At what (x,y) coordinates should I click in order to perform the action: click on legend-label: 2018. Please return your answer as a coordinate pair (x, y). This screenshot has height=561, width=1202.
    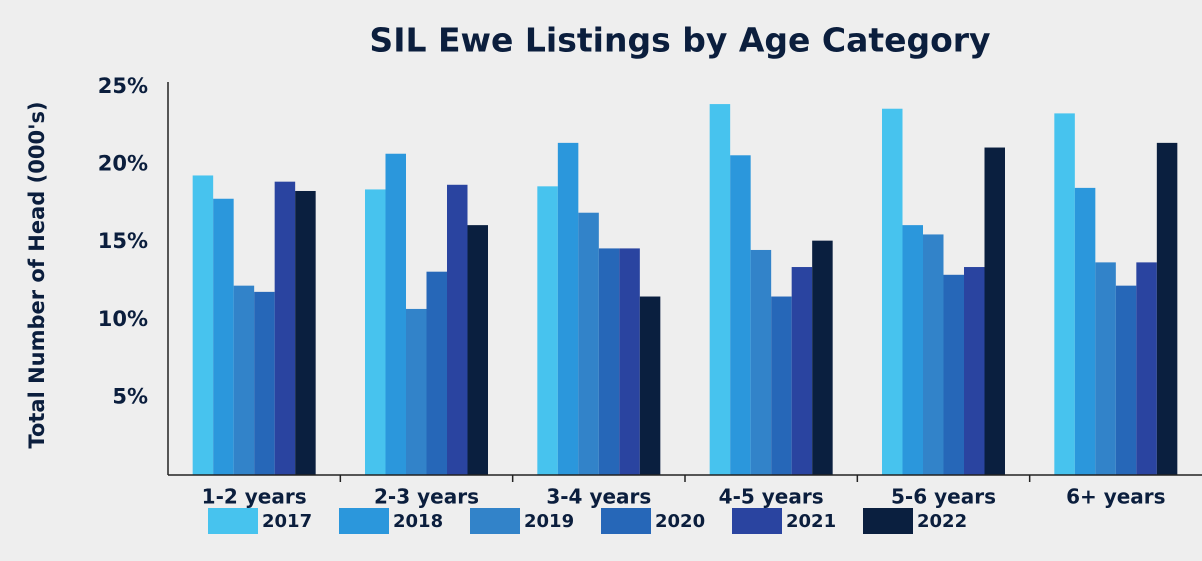
    Looking at the image, I should click on (418, 521).